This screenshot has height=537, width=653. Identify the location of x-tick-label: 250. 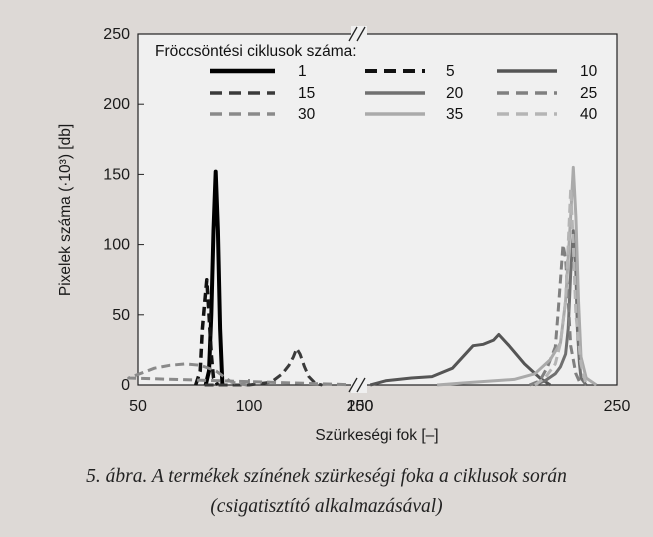
(617, 406).